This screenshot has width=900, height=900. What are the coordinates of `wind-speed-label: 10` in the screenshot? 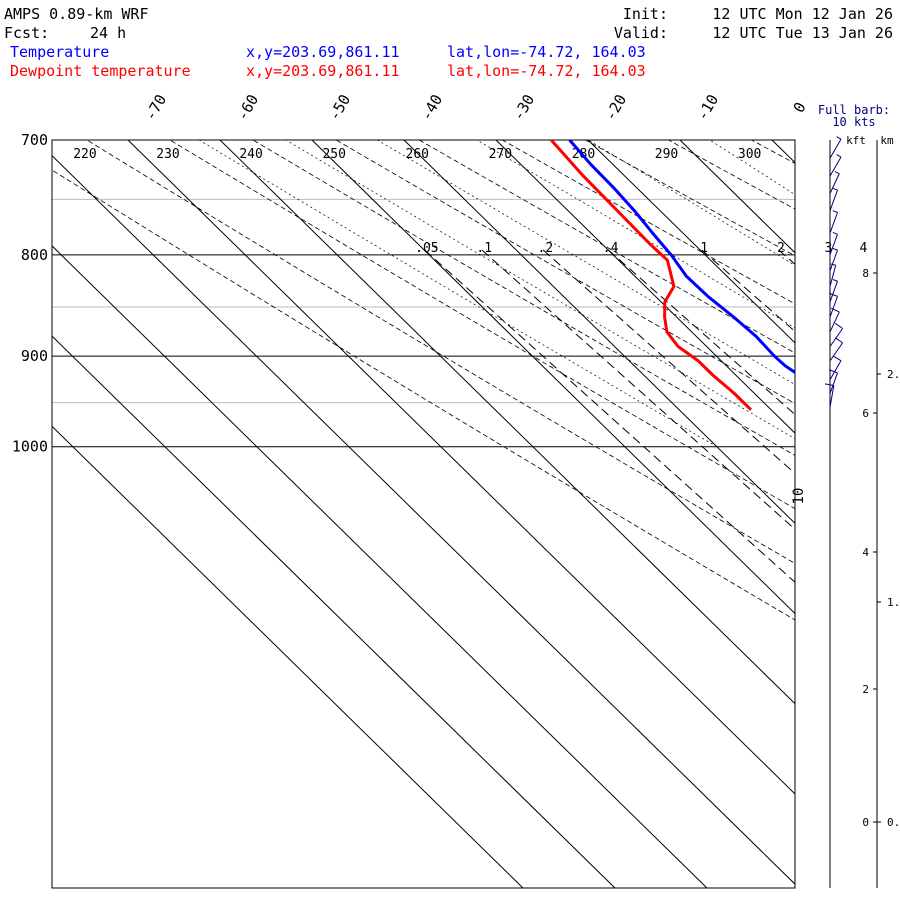 It's located at (799, 496).